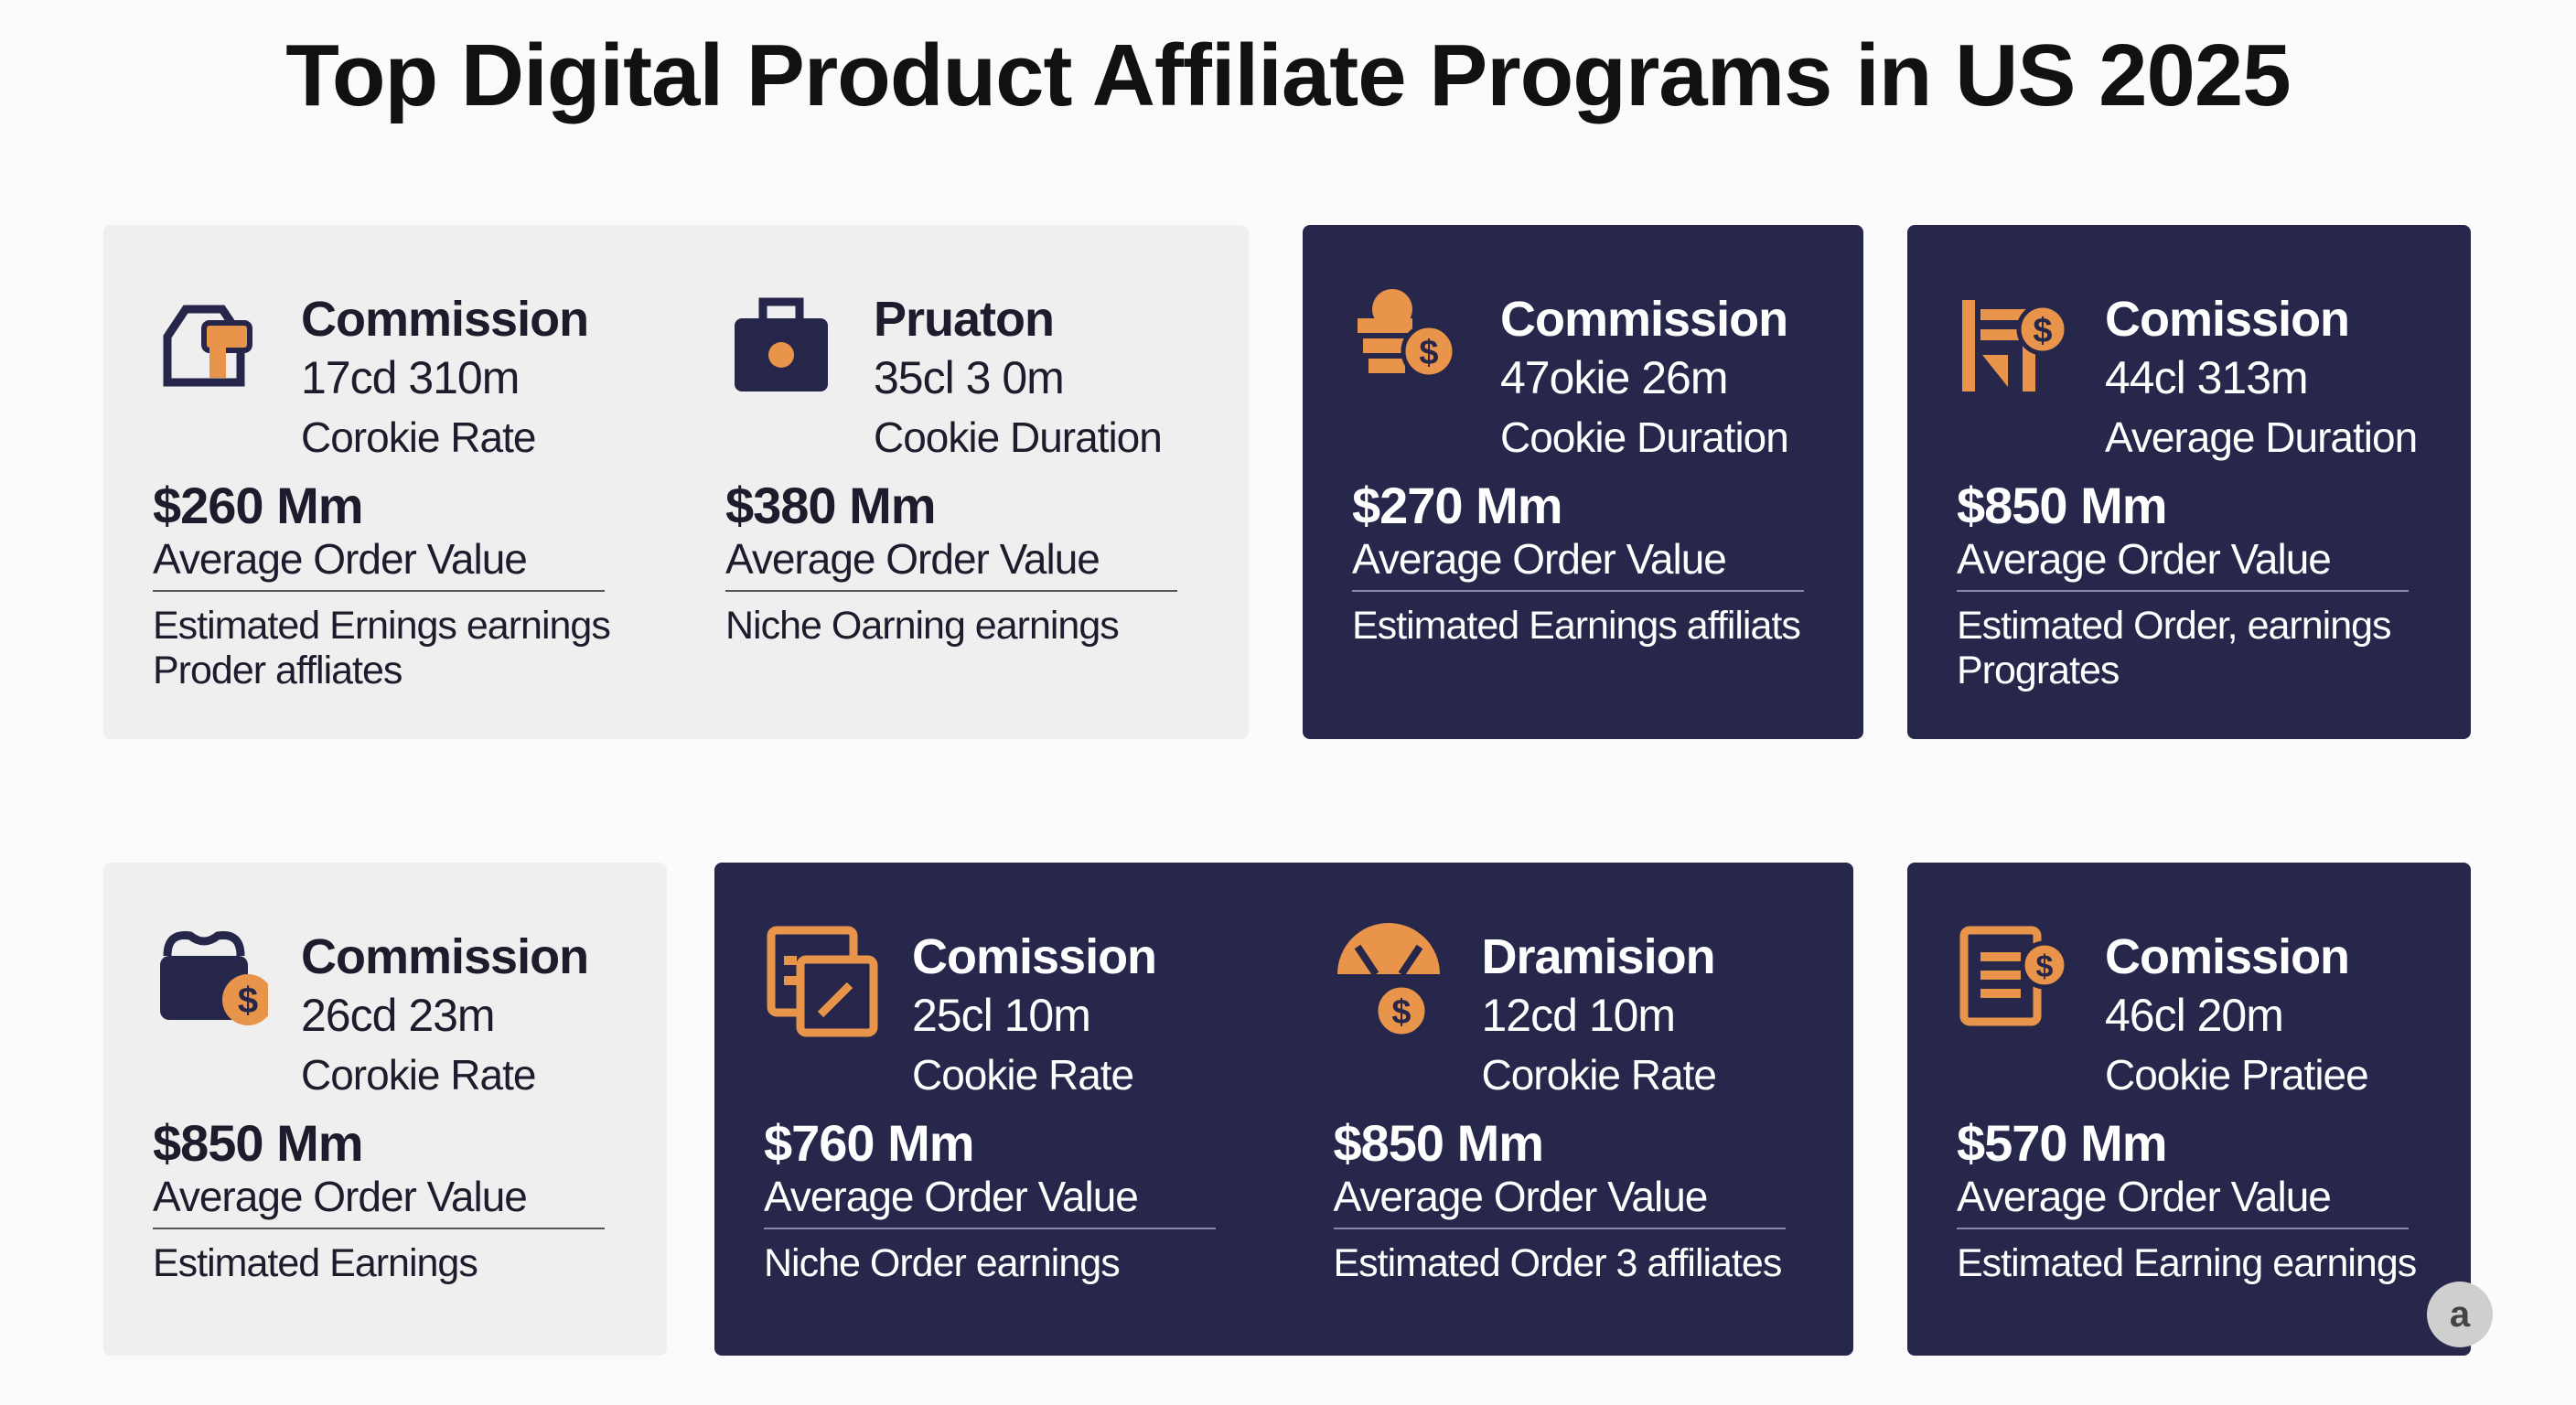 The height and width of the screenshot is (1405, 2576). What do you see at coordinates (1002, 1015) in the screenshot?
I see `program-value: 25cl 10m` at bounding box center [1002, 1015].